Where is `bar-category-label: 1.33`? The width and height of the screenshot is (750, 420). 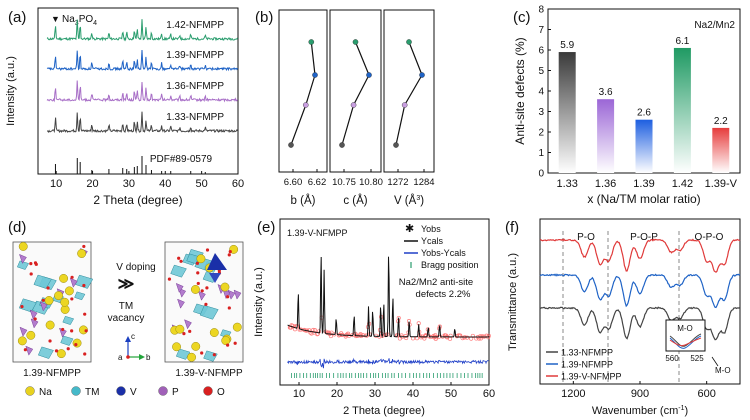 bar-category-label: 1.33 is located at coordinates (566, 184).